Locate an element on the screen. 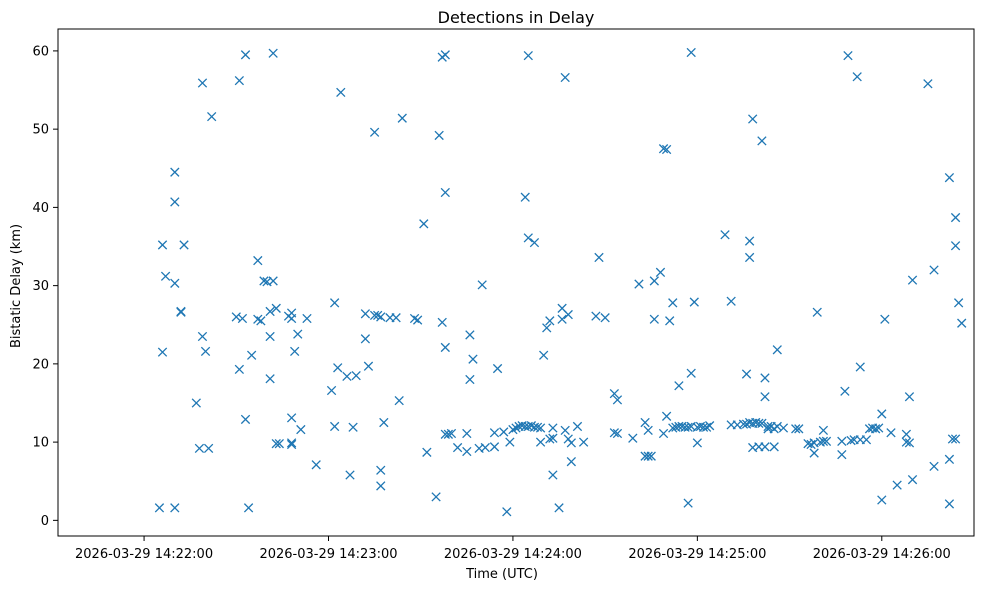 This screenshot has height=594, width=982. x-tick-label: 2026-03-29 14:26:00 is located at coordinates (882, 554).